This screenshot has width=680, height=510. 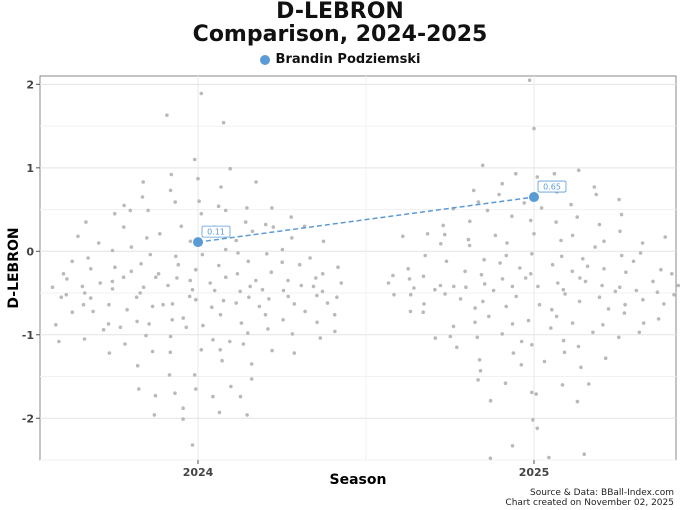 What do you see at coordinates (552, 187) in the screenshot?
I see `highlight-label: 0.65` at bounding box center [552, 187].